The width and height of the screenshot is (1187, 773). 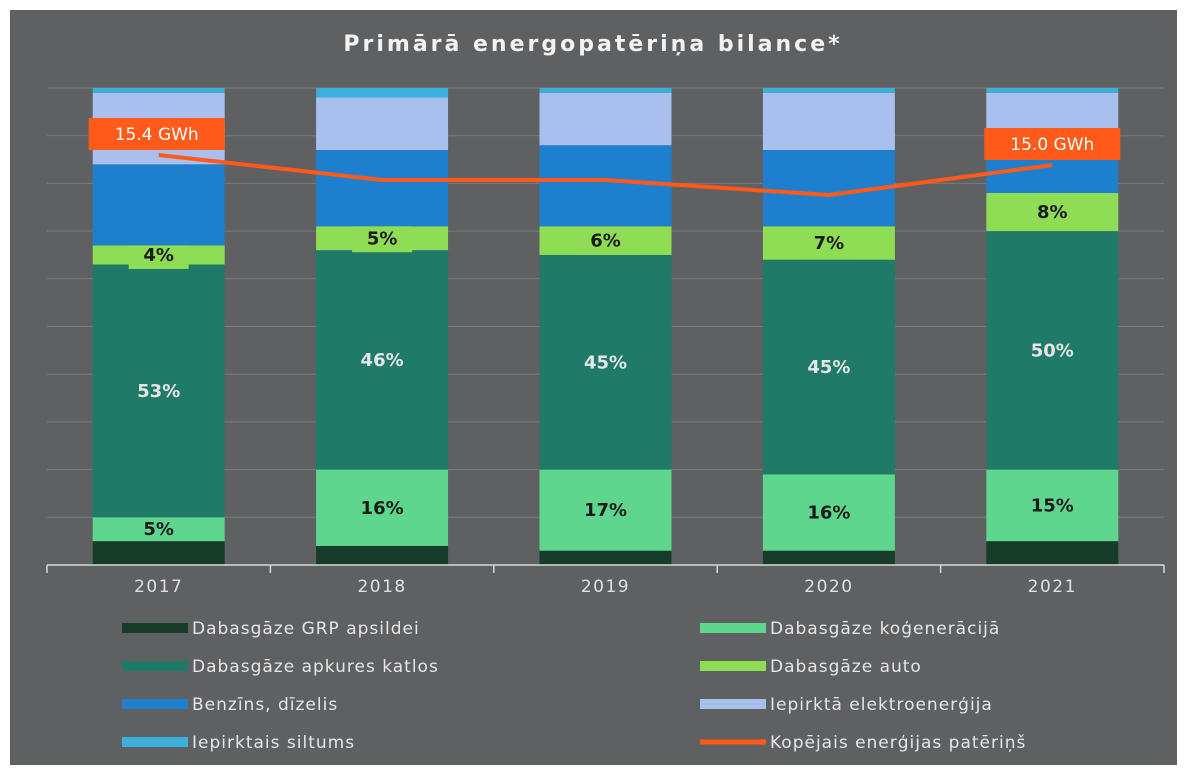 I want to click on value-label: 53%, so click(x=158, y=391).